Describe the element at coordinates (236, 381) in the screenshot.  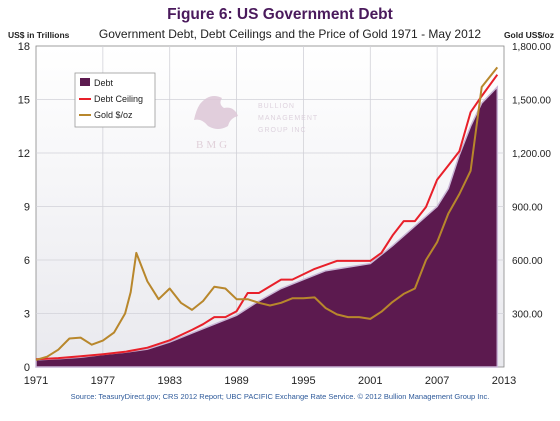
I see `x-tick-label: 1989` at that location.